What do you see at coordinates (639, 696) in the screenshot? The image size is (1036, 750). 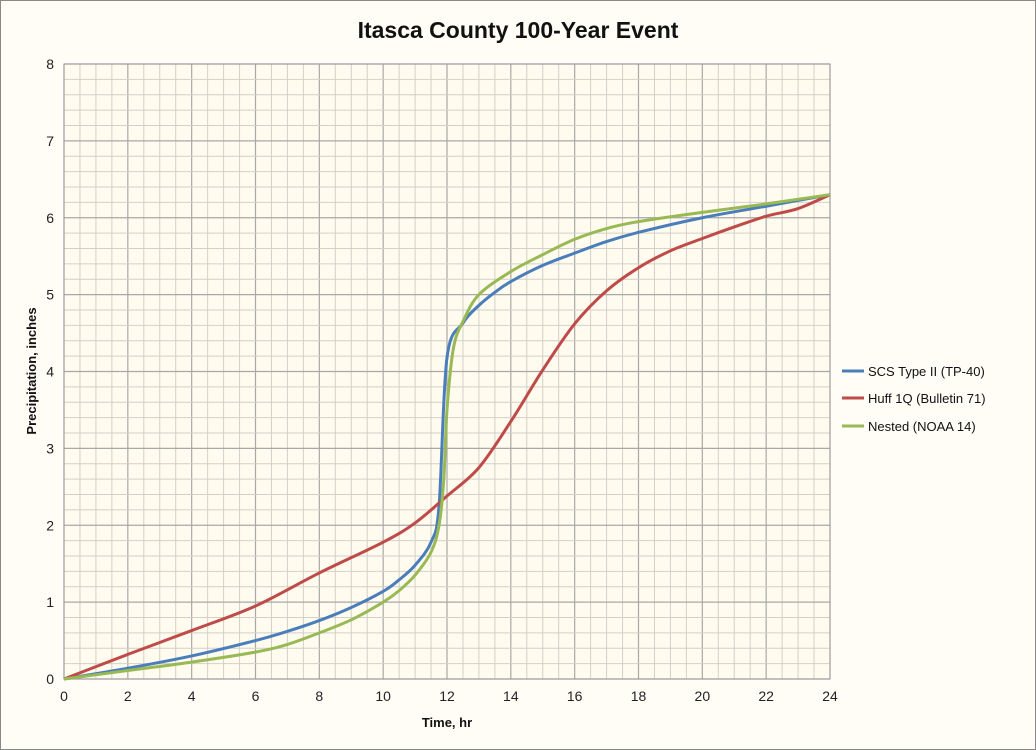 I see `x-tick-label: 18` at bounding box center [639, 696].